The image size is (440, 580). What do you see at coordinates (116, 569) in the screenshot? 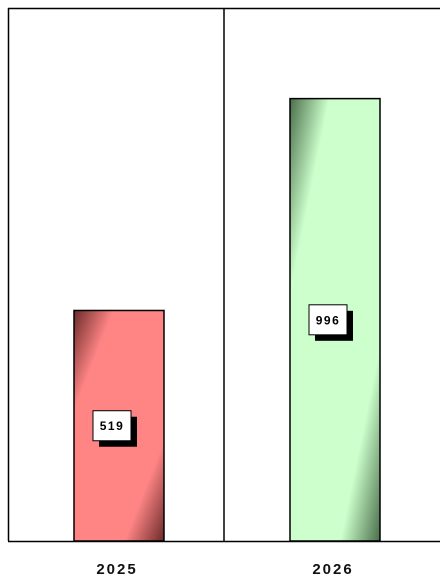
I see `x-tick-label-2025: 2025` at bounding box center [116, 569].